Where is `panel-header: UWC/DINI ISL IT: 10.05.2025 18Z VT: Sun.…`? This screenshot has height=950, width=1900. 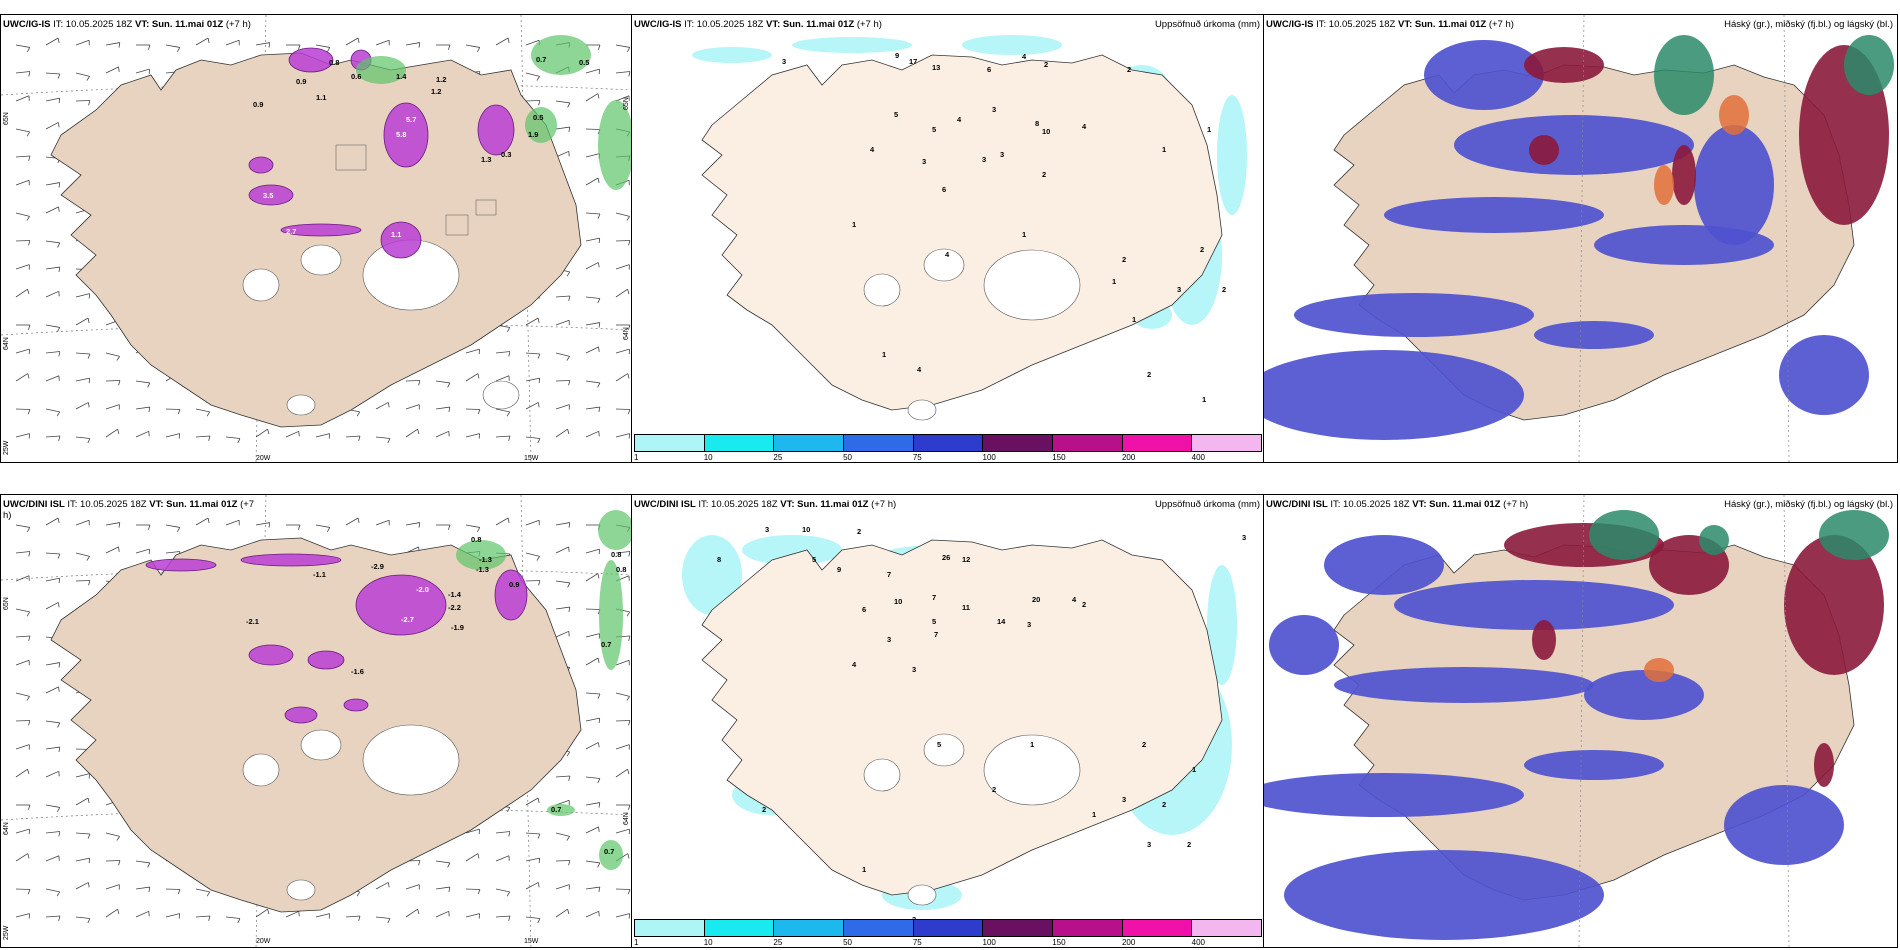
panel-header: UWC/DINI ISL IT: 10.05.2025 18Z VT: Sun.… is located at coordinates (765, 504).